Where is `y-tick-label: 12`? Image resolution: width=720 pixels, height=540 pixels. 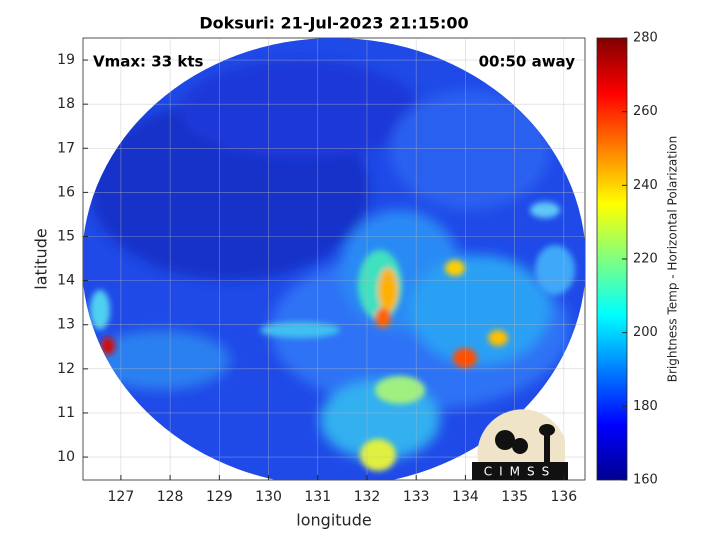 y-tick-label: 12 is located at coordinates (66, 369).